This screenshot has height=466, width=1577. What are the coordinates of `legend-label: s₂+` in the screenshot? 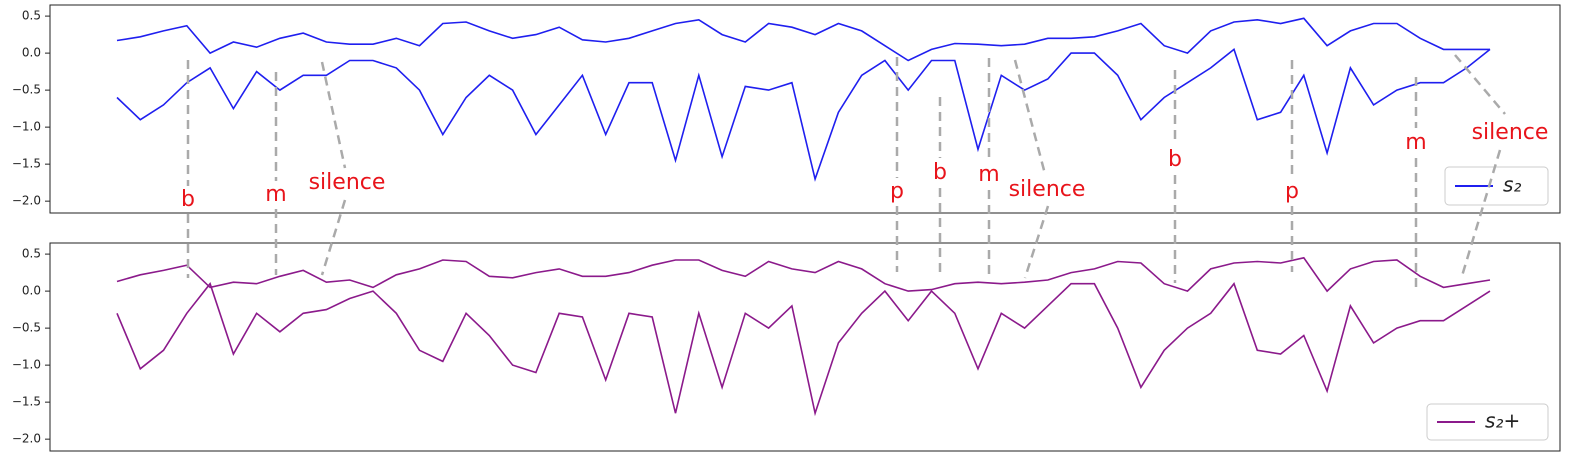 It's located at (1502, 421).